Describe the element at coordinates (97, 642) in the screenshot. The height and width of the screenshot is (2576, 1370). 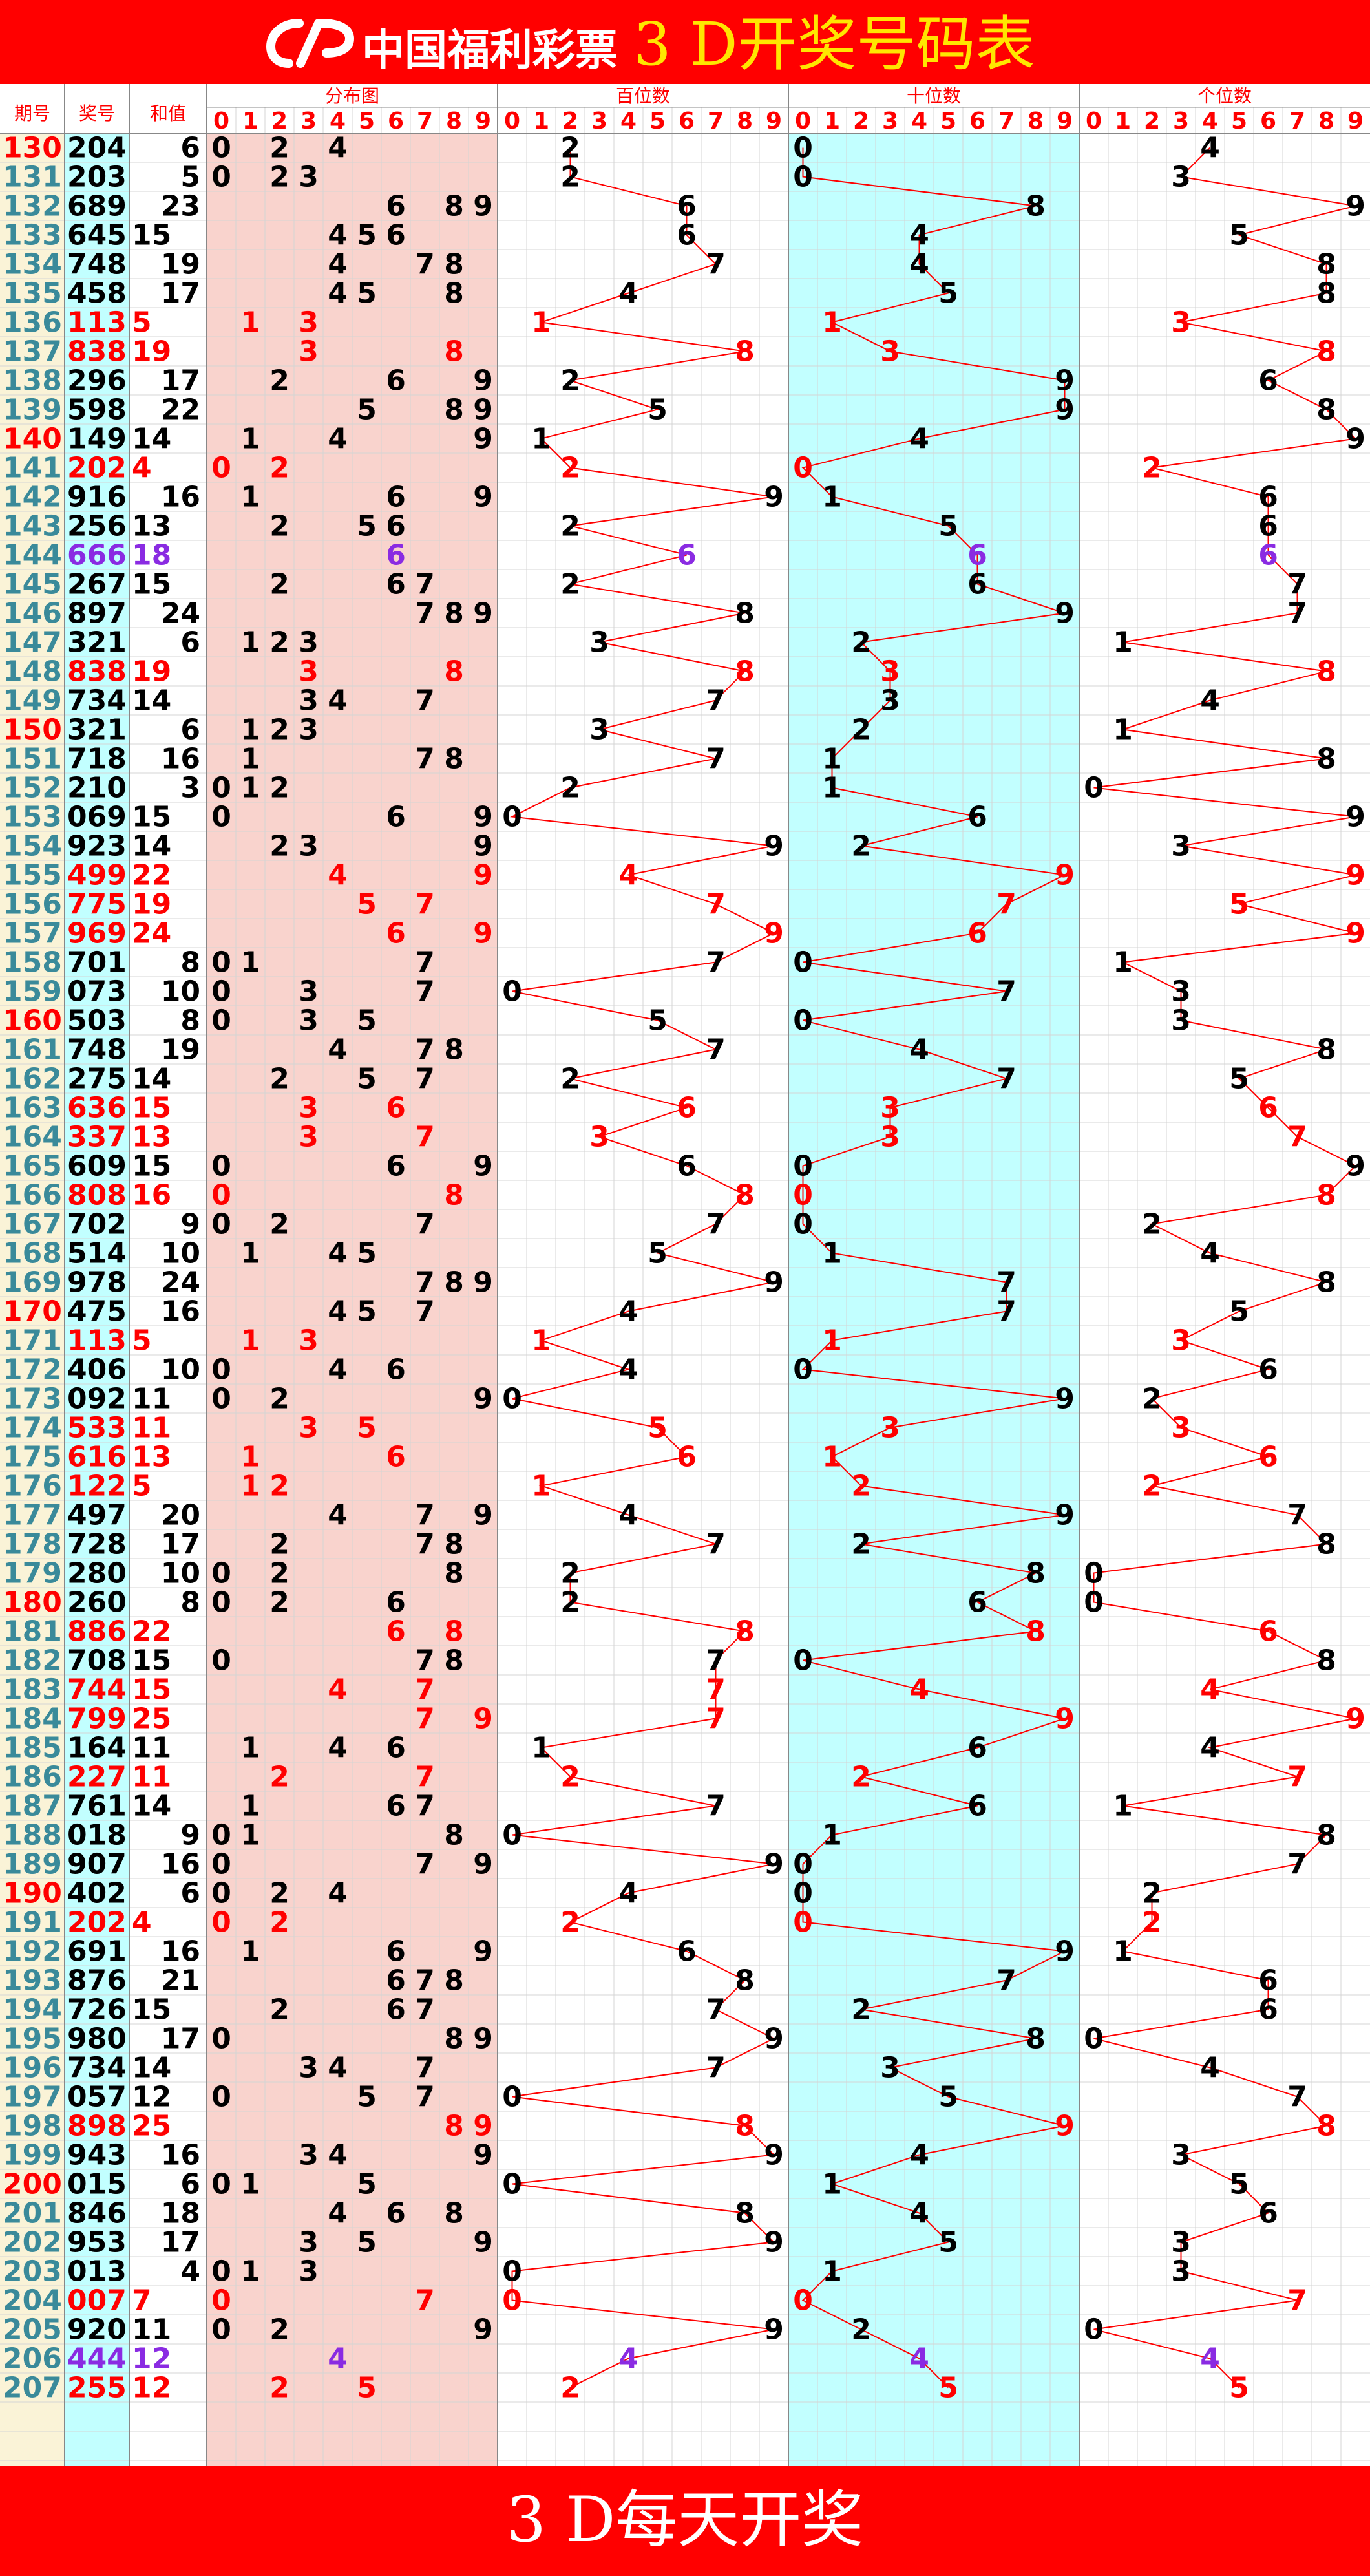
I see `winning-number: 321` at that location.